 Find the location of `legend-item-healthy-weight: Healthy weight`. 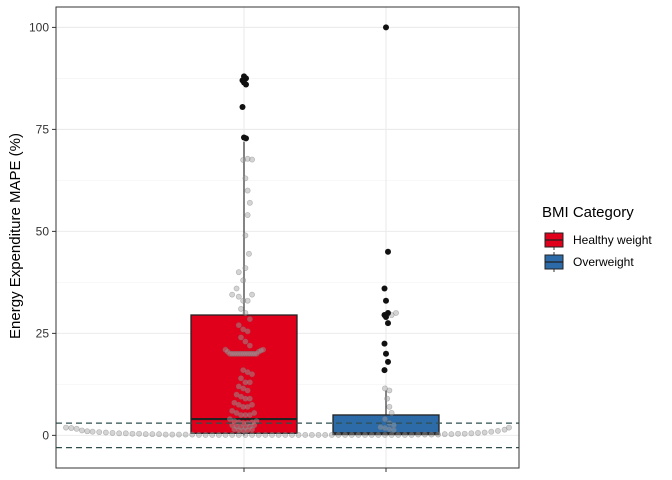

legend-item-healthy-weight: Healthy weight is located at coordinates (598, 240).